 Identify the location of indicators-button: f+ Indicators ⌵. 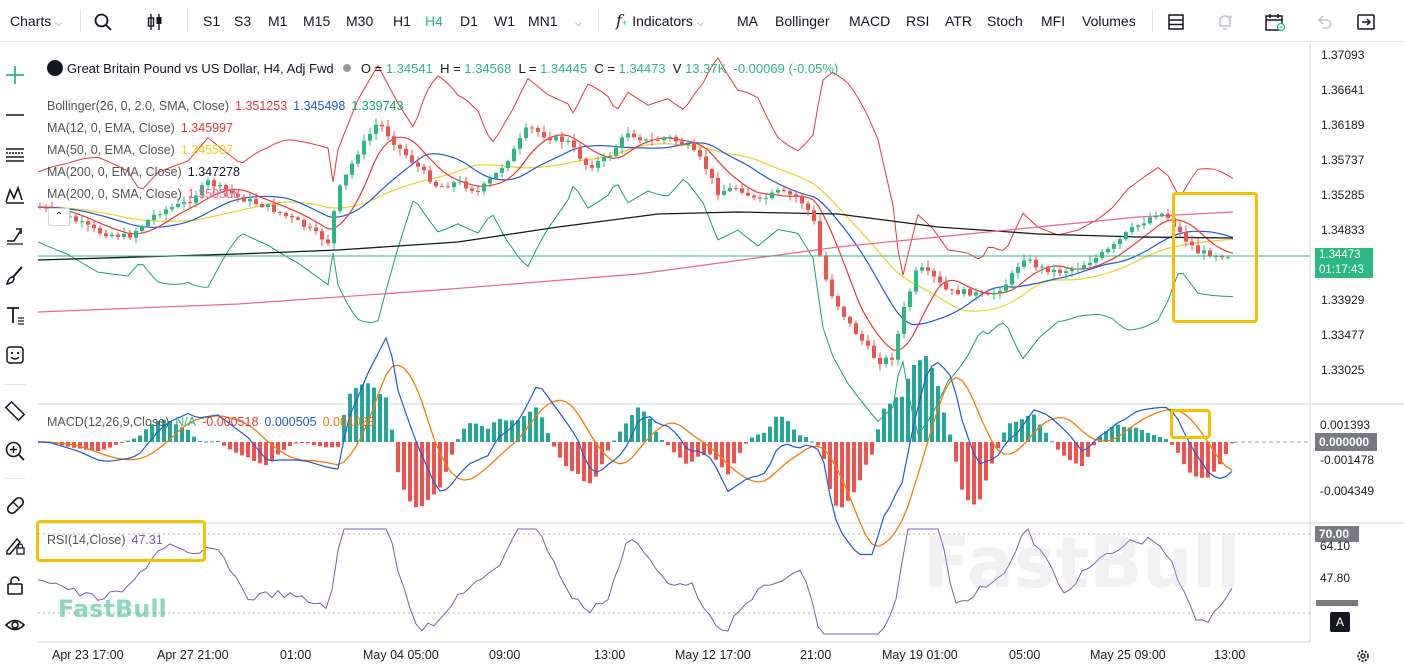
(660, 21).